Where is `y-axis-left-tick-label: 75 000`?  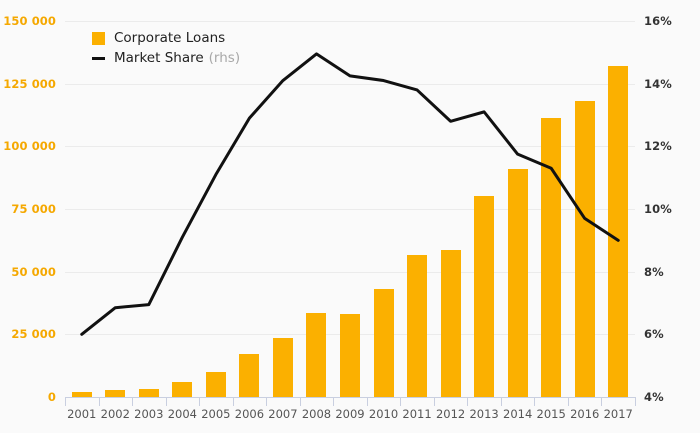 y-axis-left-tick-label: 75 000 is located at coordinates (33, 209).